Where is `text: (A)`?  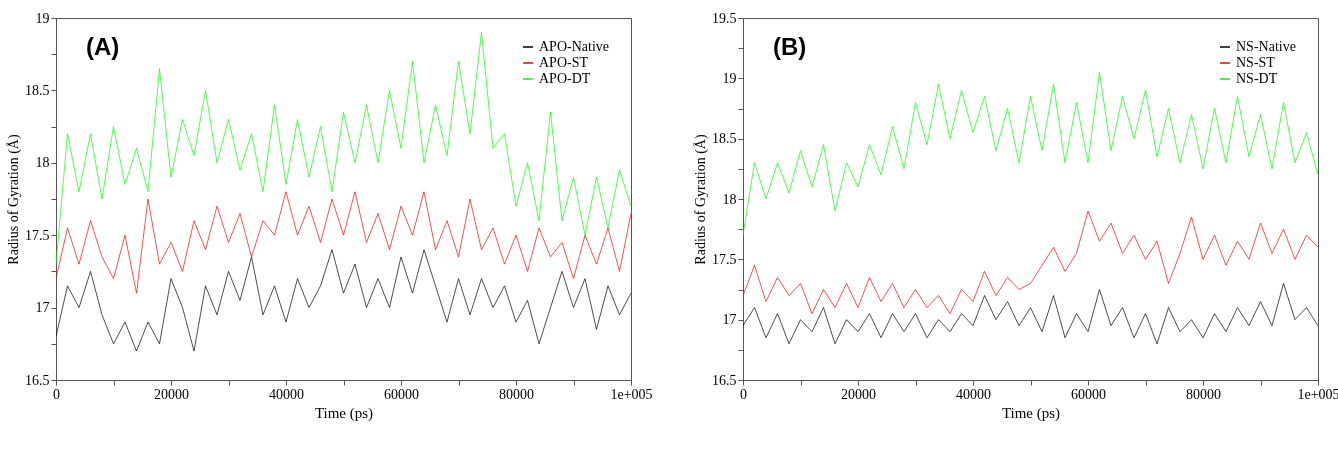 text: (A) is located at coordinates (103, 46).